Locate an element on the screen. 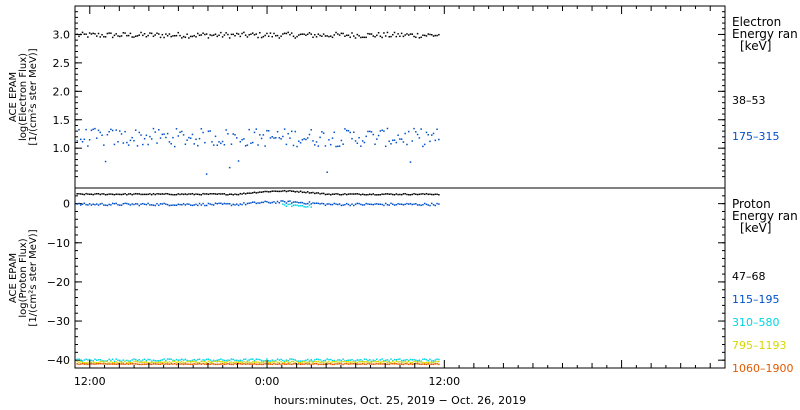 This screenshot has height=410, width=800. legend-title: [keV] is located at coordinates (755, 228).